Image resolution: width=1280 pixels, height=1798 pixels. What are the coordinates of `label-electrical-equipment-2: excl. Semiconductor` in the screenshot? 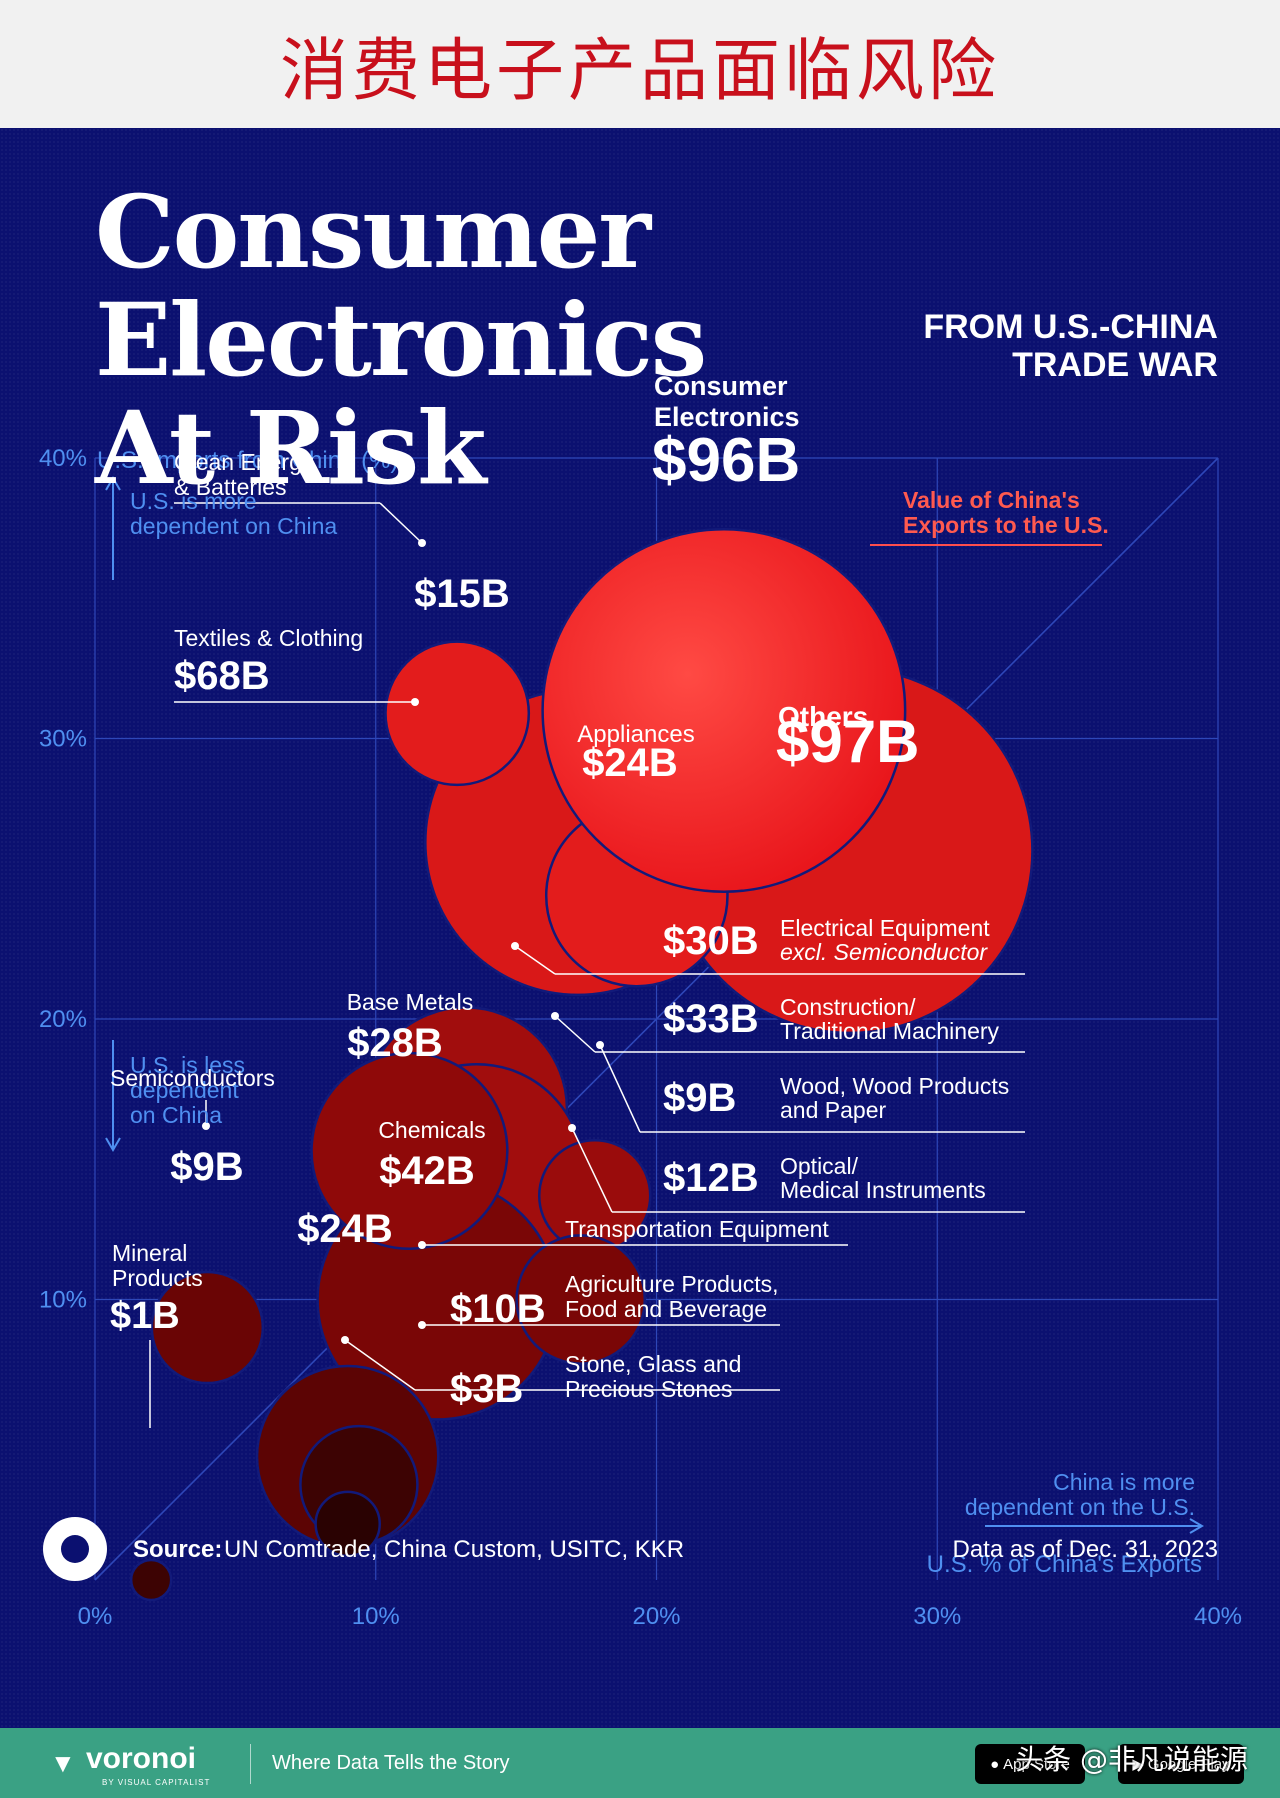 It's located at (884, 952).